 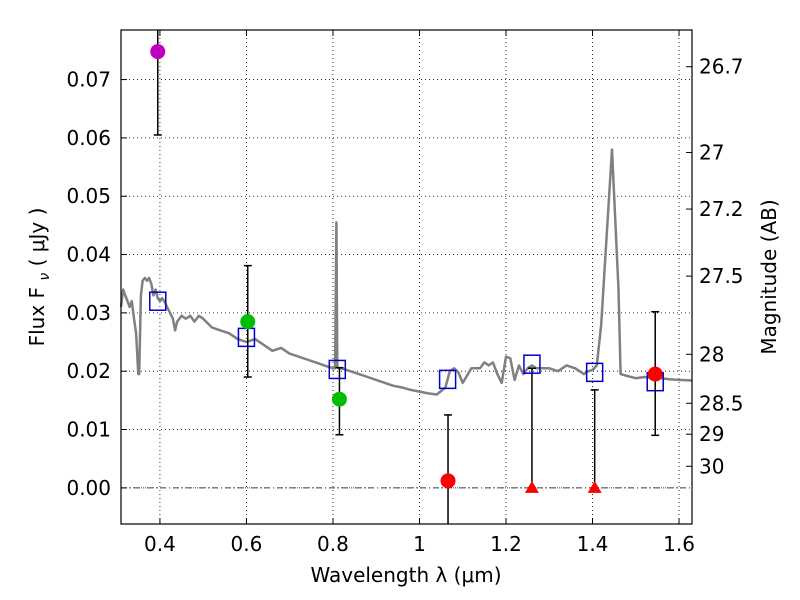 What do you see at coordinates (593, 544) in the screenshot?
I see `x-tick-label: 1.4` at bounding box center [593, 544].